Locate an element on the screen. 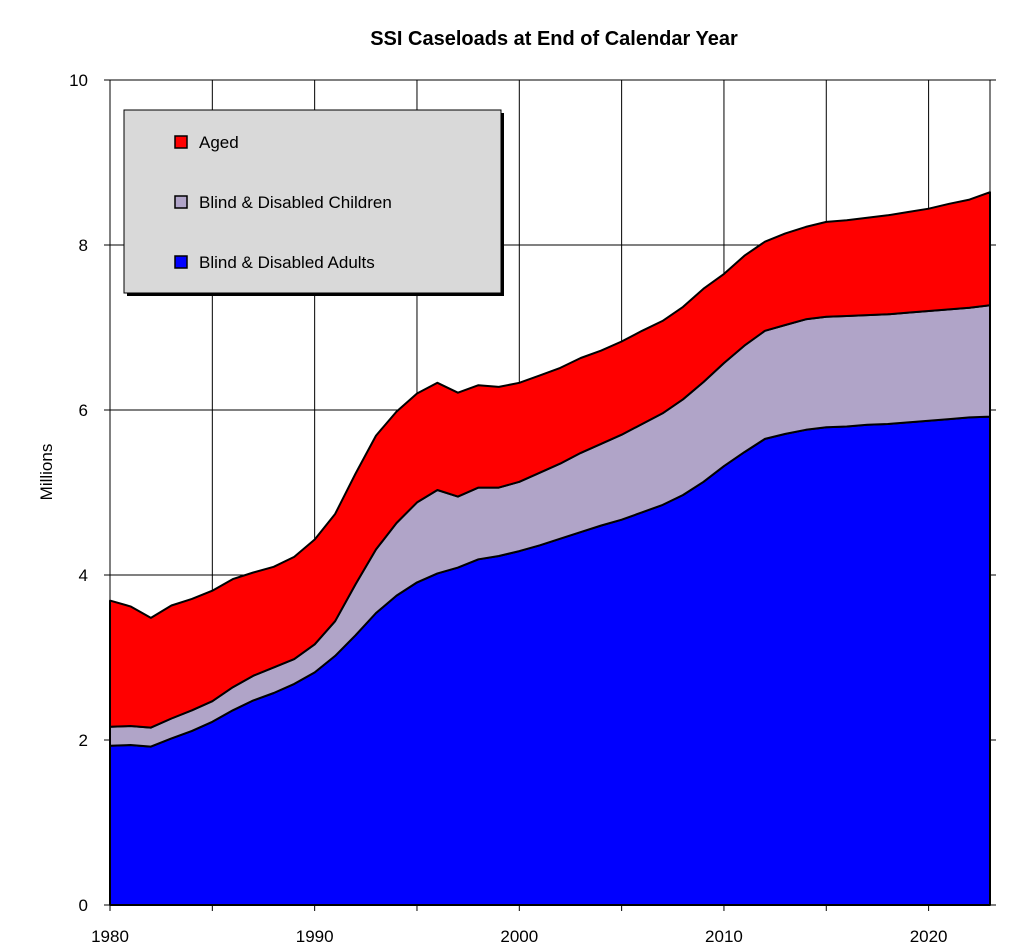 The height and width of the screenshot is (949, 1012). legend-swatch-aged is located at coordinates (181, 142).